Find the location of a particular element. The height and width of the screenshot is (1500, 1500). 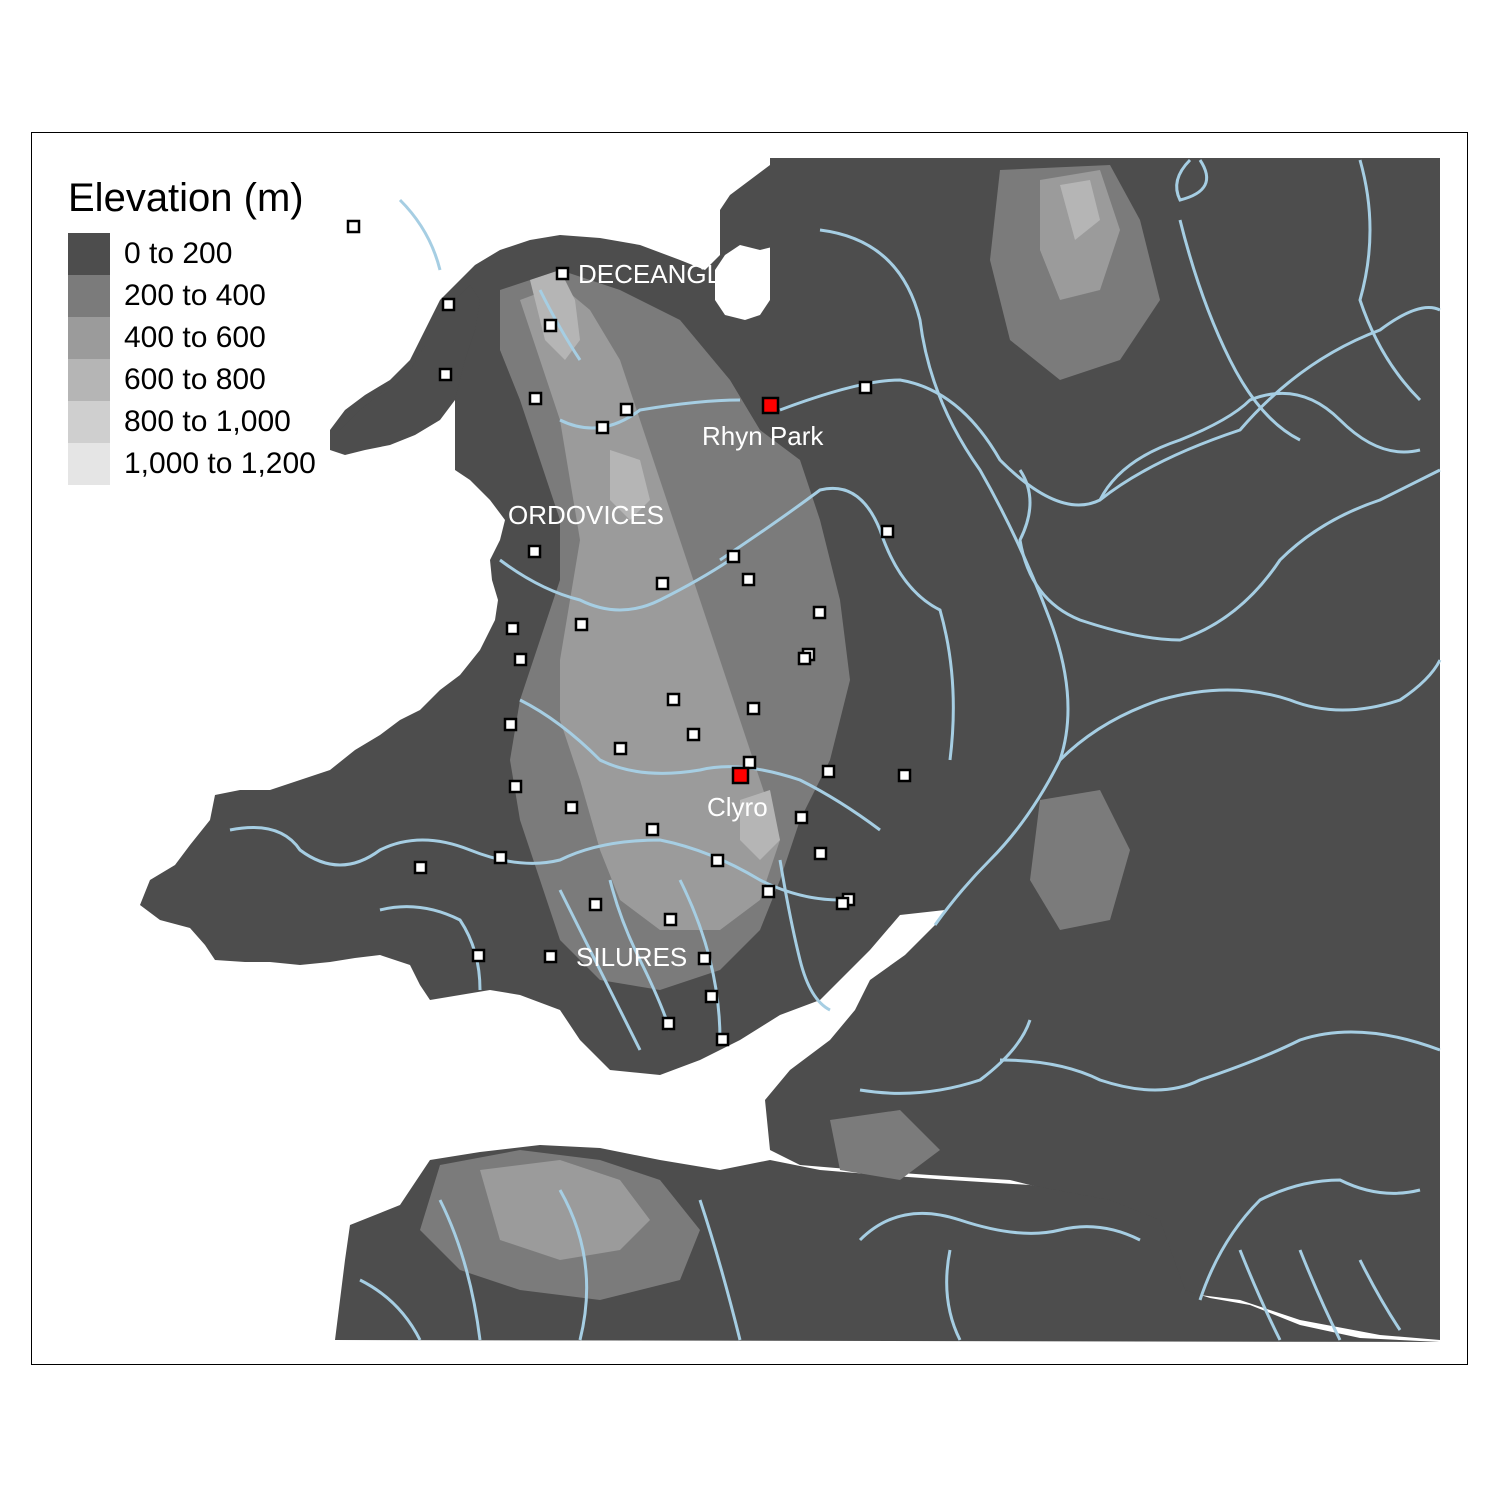

clyro-marker is located at coordinates (740, 775).